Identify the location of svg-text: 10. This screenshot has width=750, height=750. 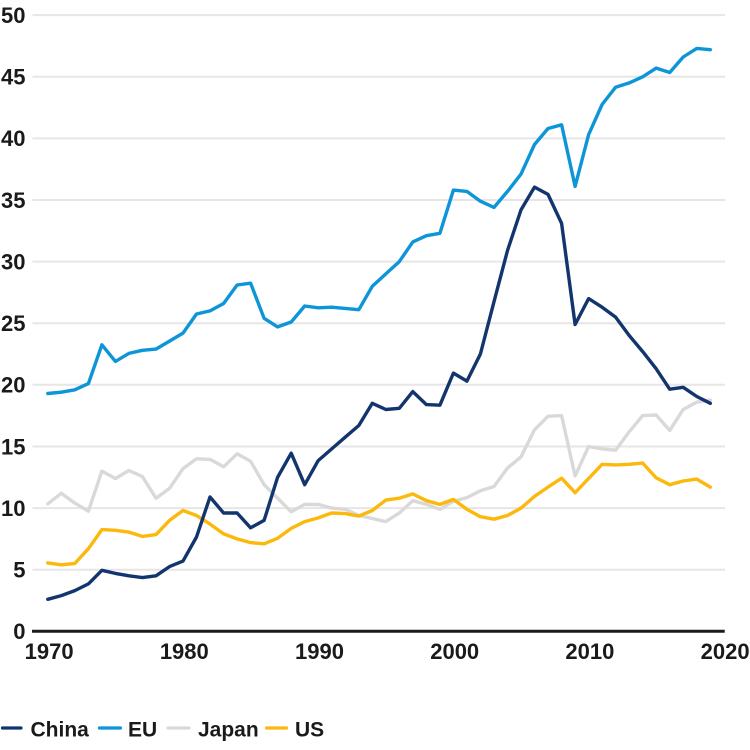
(13, 508).